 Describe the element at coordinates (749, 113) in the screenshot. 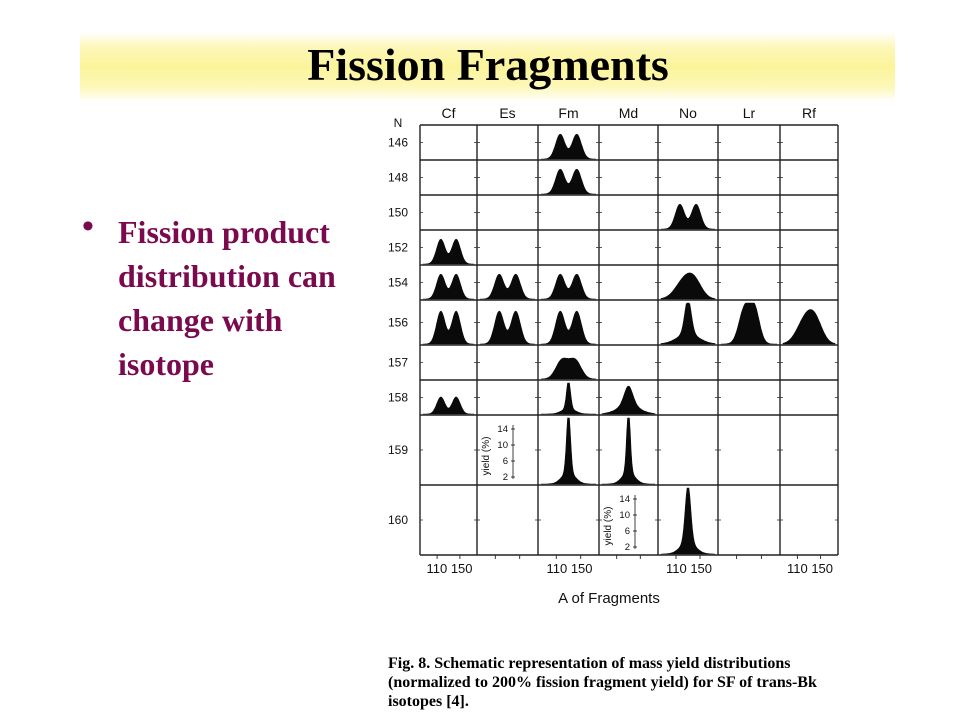

I see `column-header: Lr` at that location.